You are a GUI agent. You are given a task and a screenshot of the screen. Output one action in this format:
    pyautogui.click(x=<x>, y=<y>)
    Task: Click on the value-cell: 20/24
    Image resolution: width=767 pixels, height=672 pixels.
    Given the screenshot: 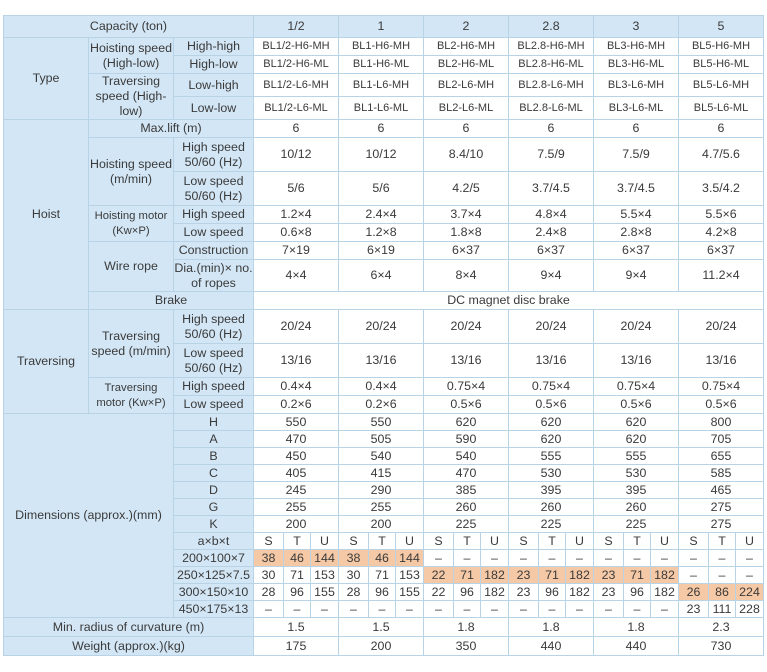 What is the action you would take?
    pyautogui.click(x=721, y=326)
    